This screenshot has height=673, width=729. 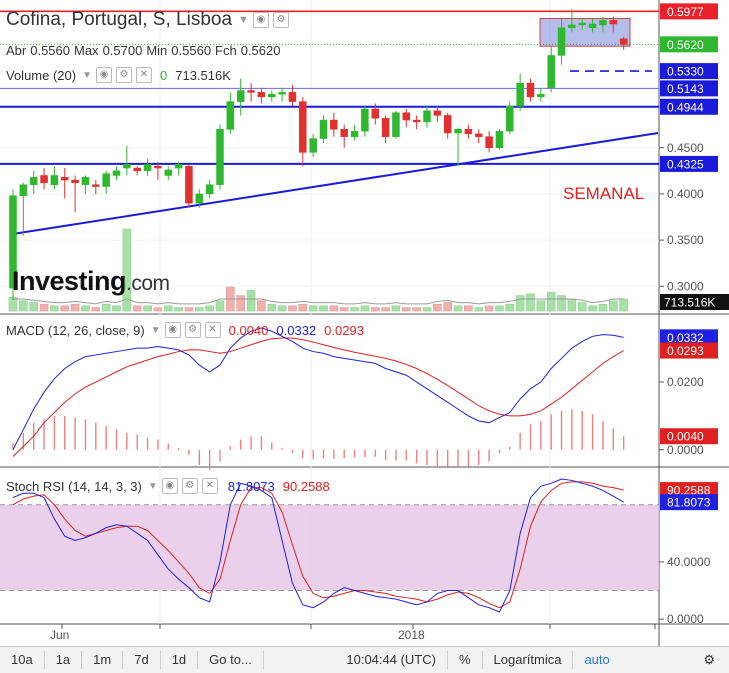 What do you see at coordinates (164, 75) in the screenshot?
I see `volume-zero: 0` at bounding box center [164, 75].